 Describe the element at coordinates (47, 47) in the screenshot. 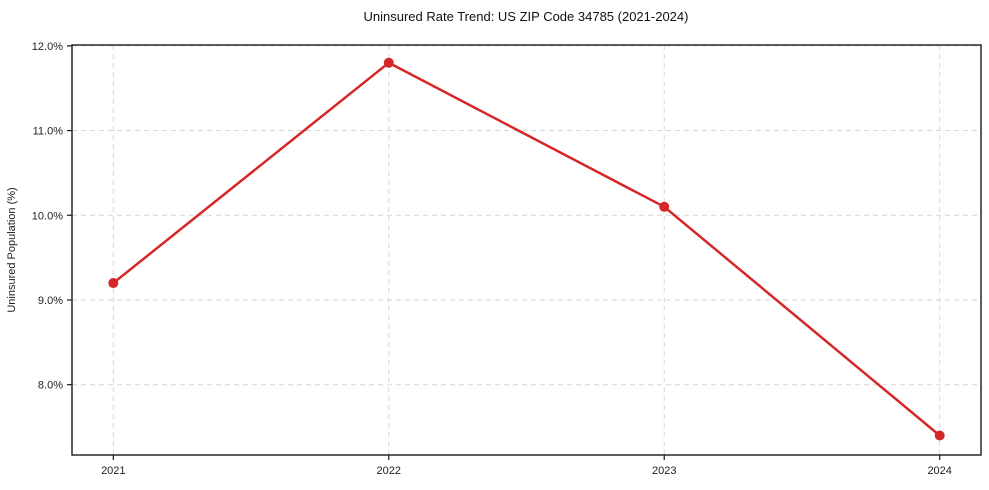

I see `y-tick-label: 12.0%` at that location.